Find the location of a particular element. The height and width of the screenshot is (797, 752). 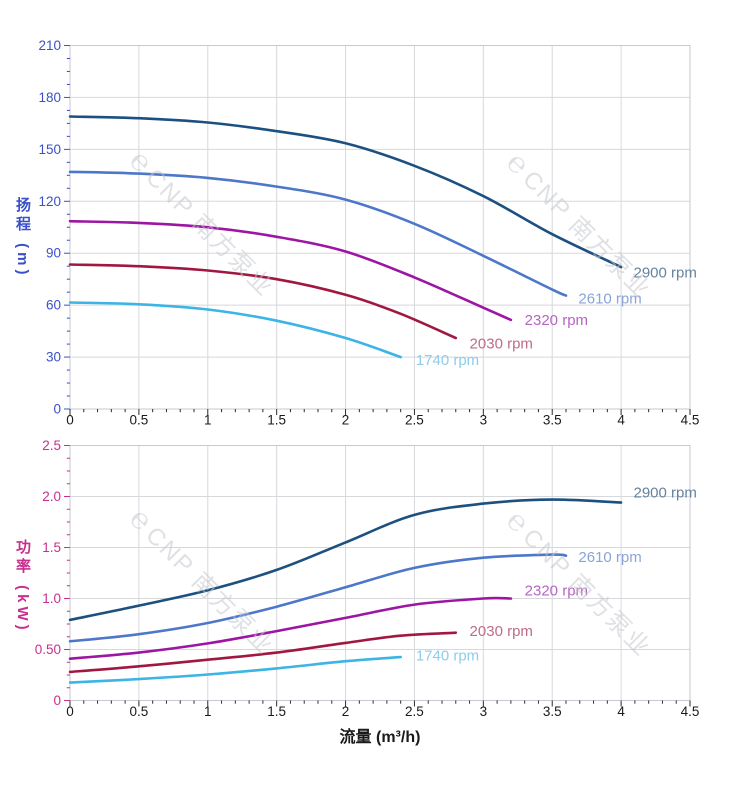

power-series-label-2900rpm: 2900 rpm is located at coordinates (665, 493).